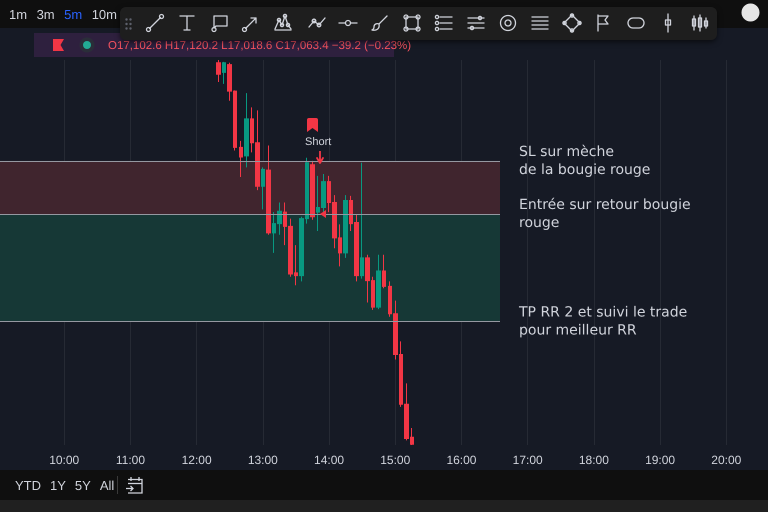 Image resolution: width=768 pixels, height=512 pixels. I want to click on x-tick-label: 19:00, so click(660, 460).